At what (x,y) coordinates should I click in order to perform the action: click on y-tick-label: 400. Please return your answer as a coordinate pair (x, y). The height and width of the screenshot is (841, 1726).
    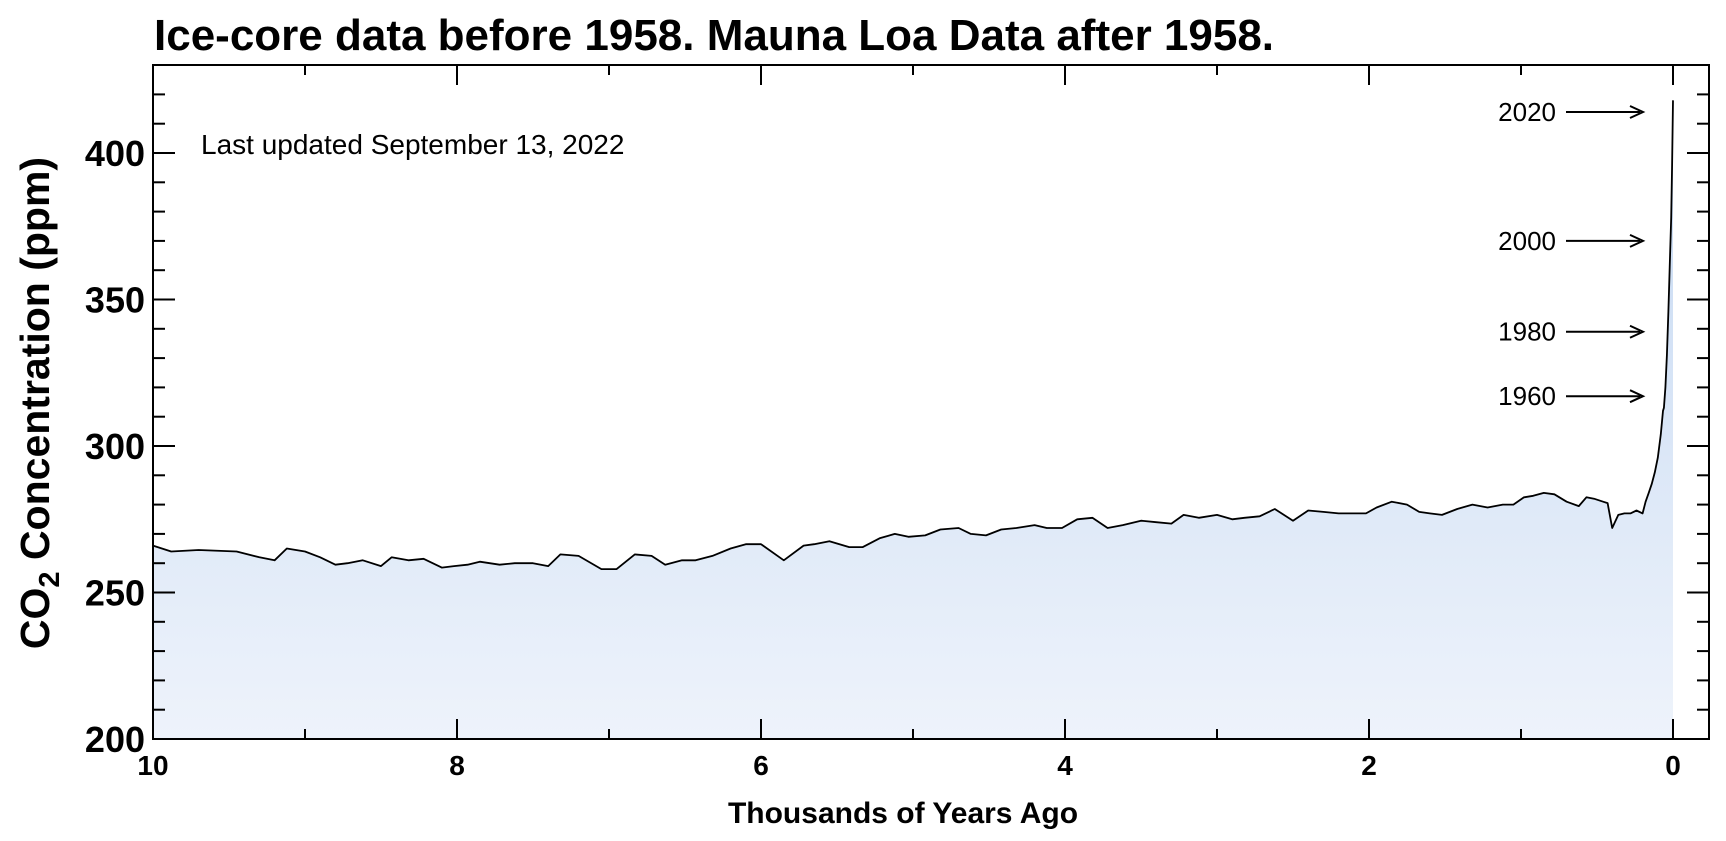
    Looking at the image, I should click on (115, 153).